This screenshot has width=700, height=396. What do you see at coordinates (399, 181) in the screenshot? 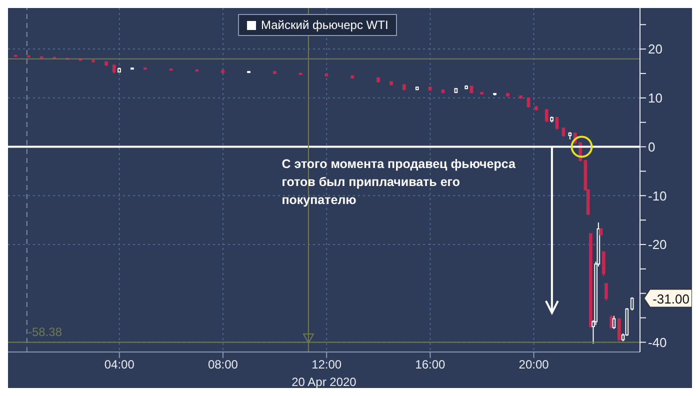
I see `annotation: С этого момента продавец фьючерса готов был приплачивать его покупателю` at bounding box center [399, 181].